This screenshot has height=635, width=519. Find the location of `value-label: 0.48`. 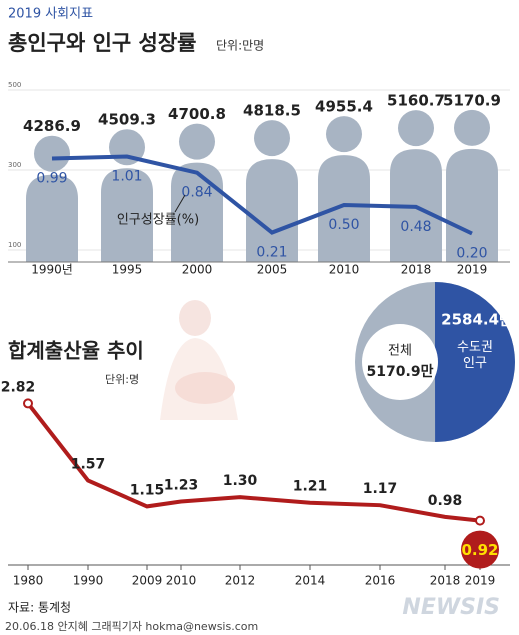

value-label: 0.48 is located at coordinates (415, 227).